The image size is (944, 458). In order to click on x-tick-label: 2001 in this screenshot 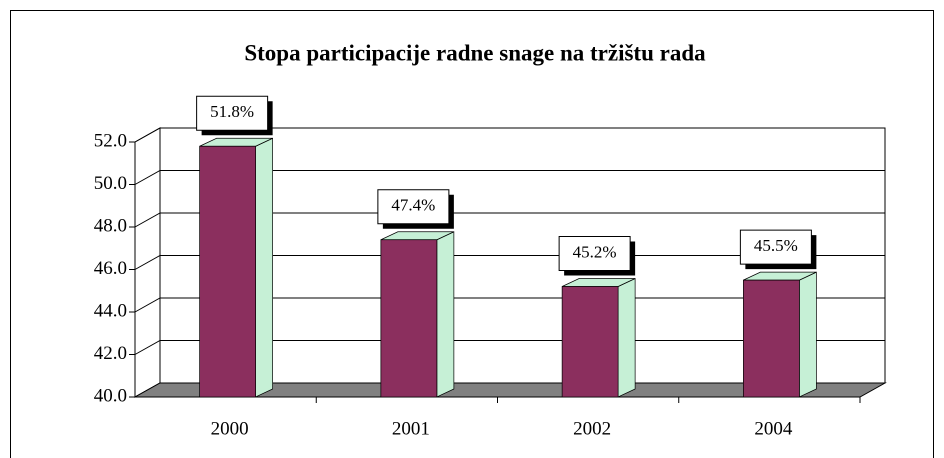, I will do `click(411, 428)`.